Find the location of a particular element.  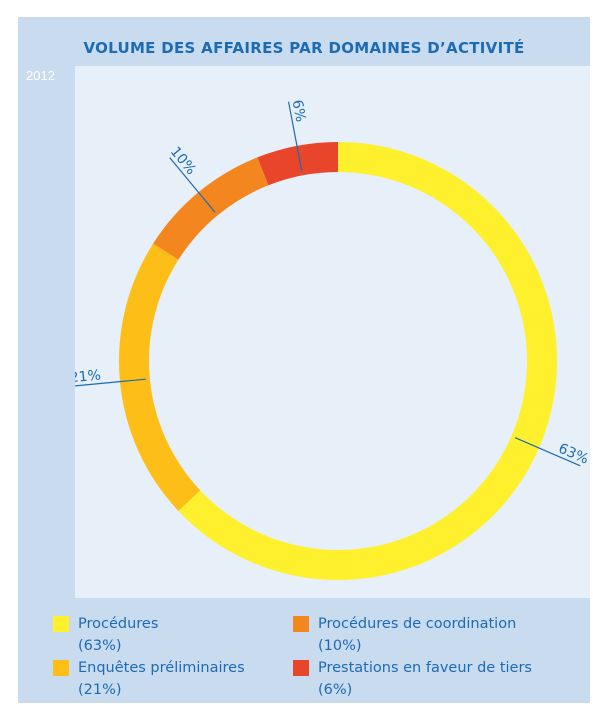

legend-percent: (10%) is located at coordinates (340, 646).